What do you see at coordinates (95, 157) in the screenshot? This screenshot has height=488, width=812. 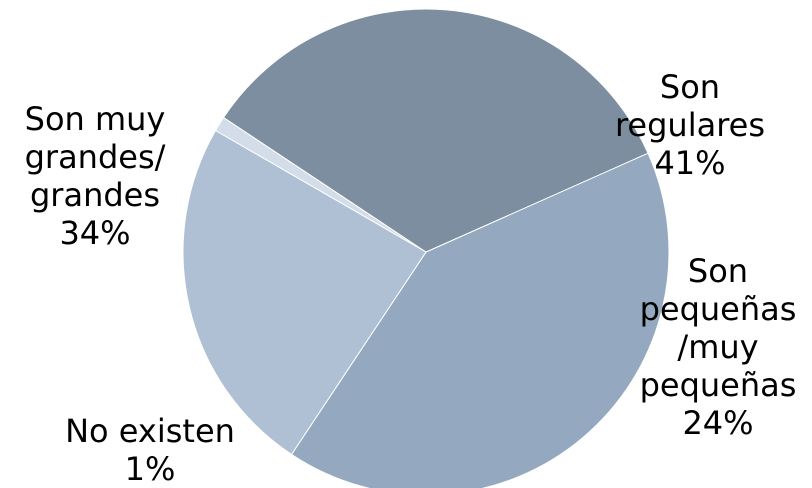 I see `label-line: grandes/` at bounding box center [95, 157].